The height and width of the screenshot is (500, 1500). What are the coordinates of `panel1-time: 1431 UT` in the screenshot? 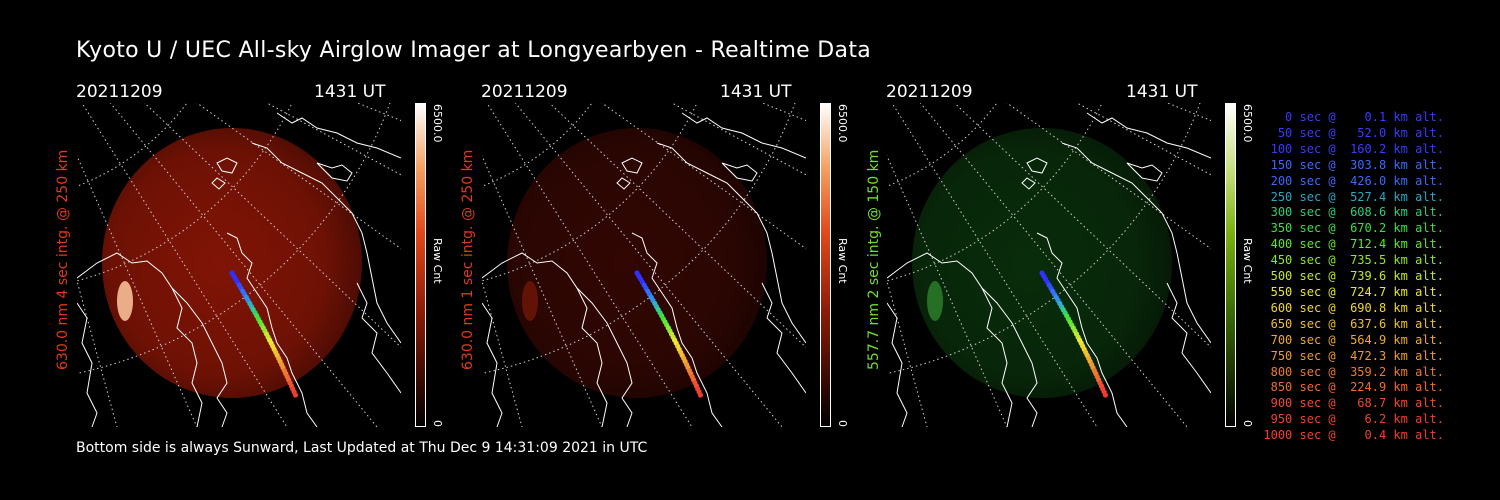 It's located at (350, 92).